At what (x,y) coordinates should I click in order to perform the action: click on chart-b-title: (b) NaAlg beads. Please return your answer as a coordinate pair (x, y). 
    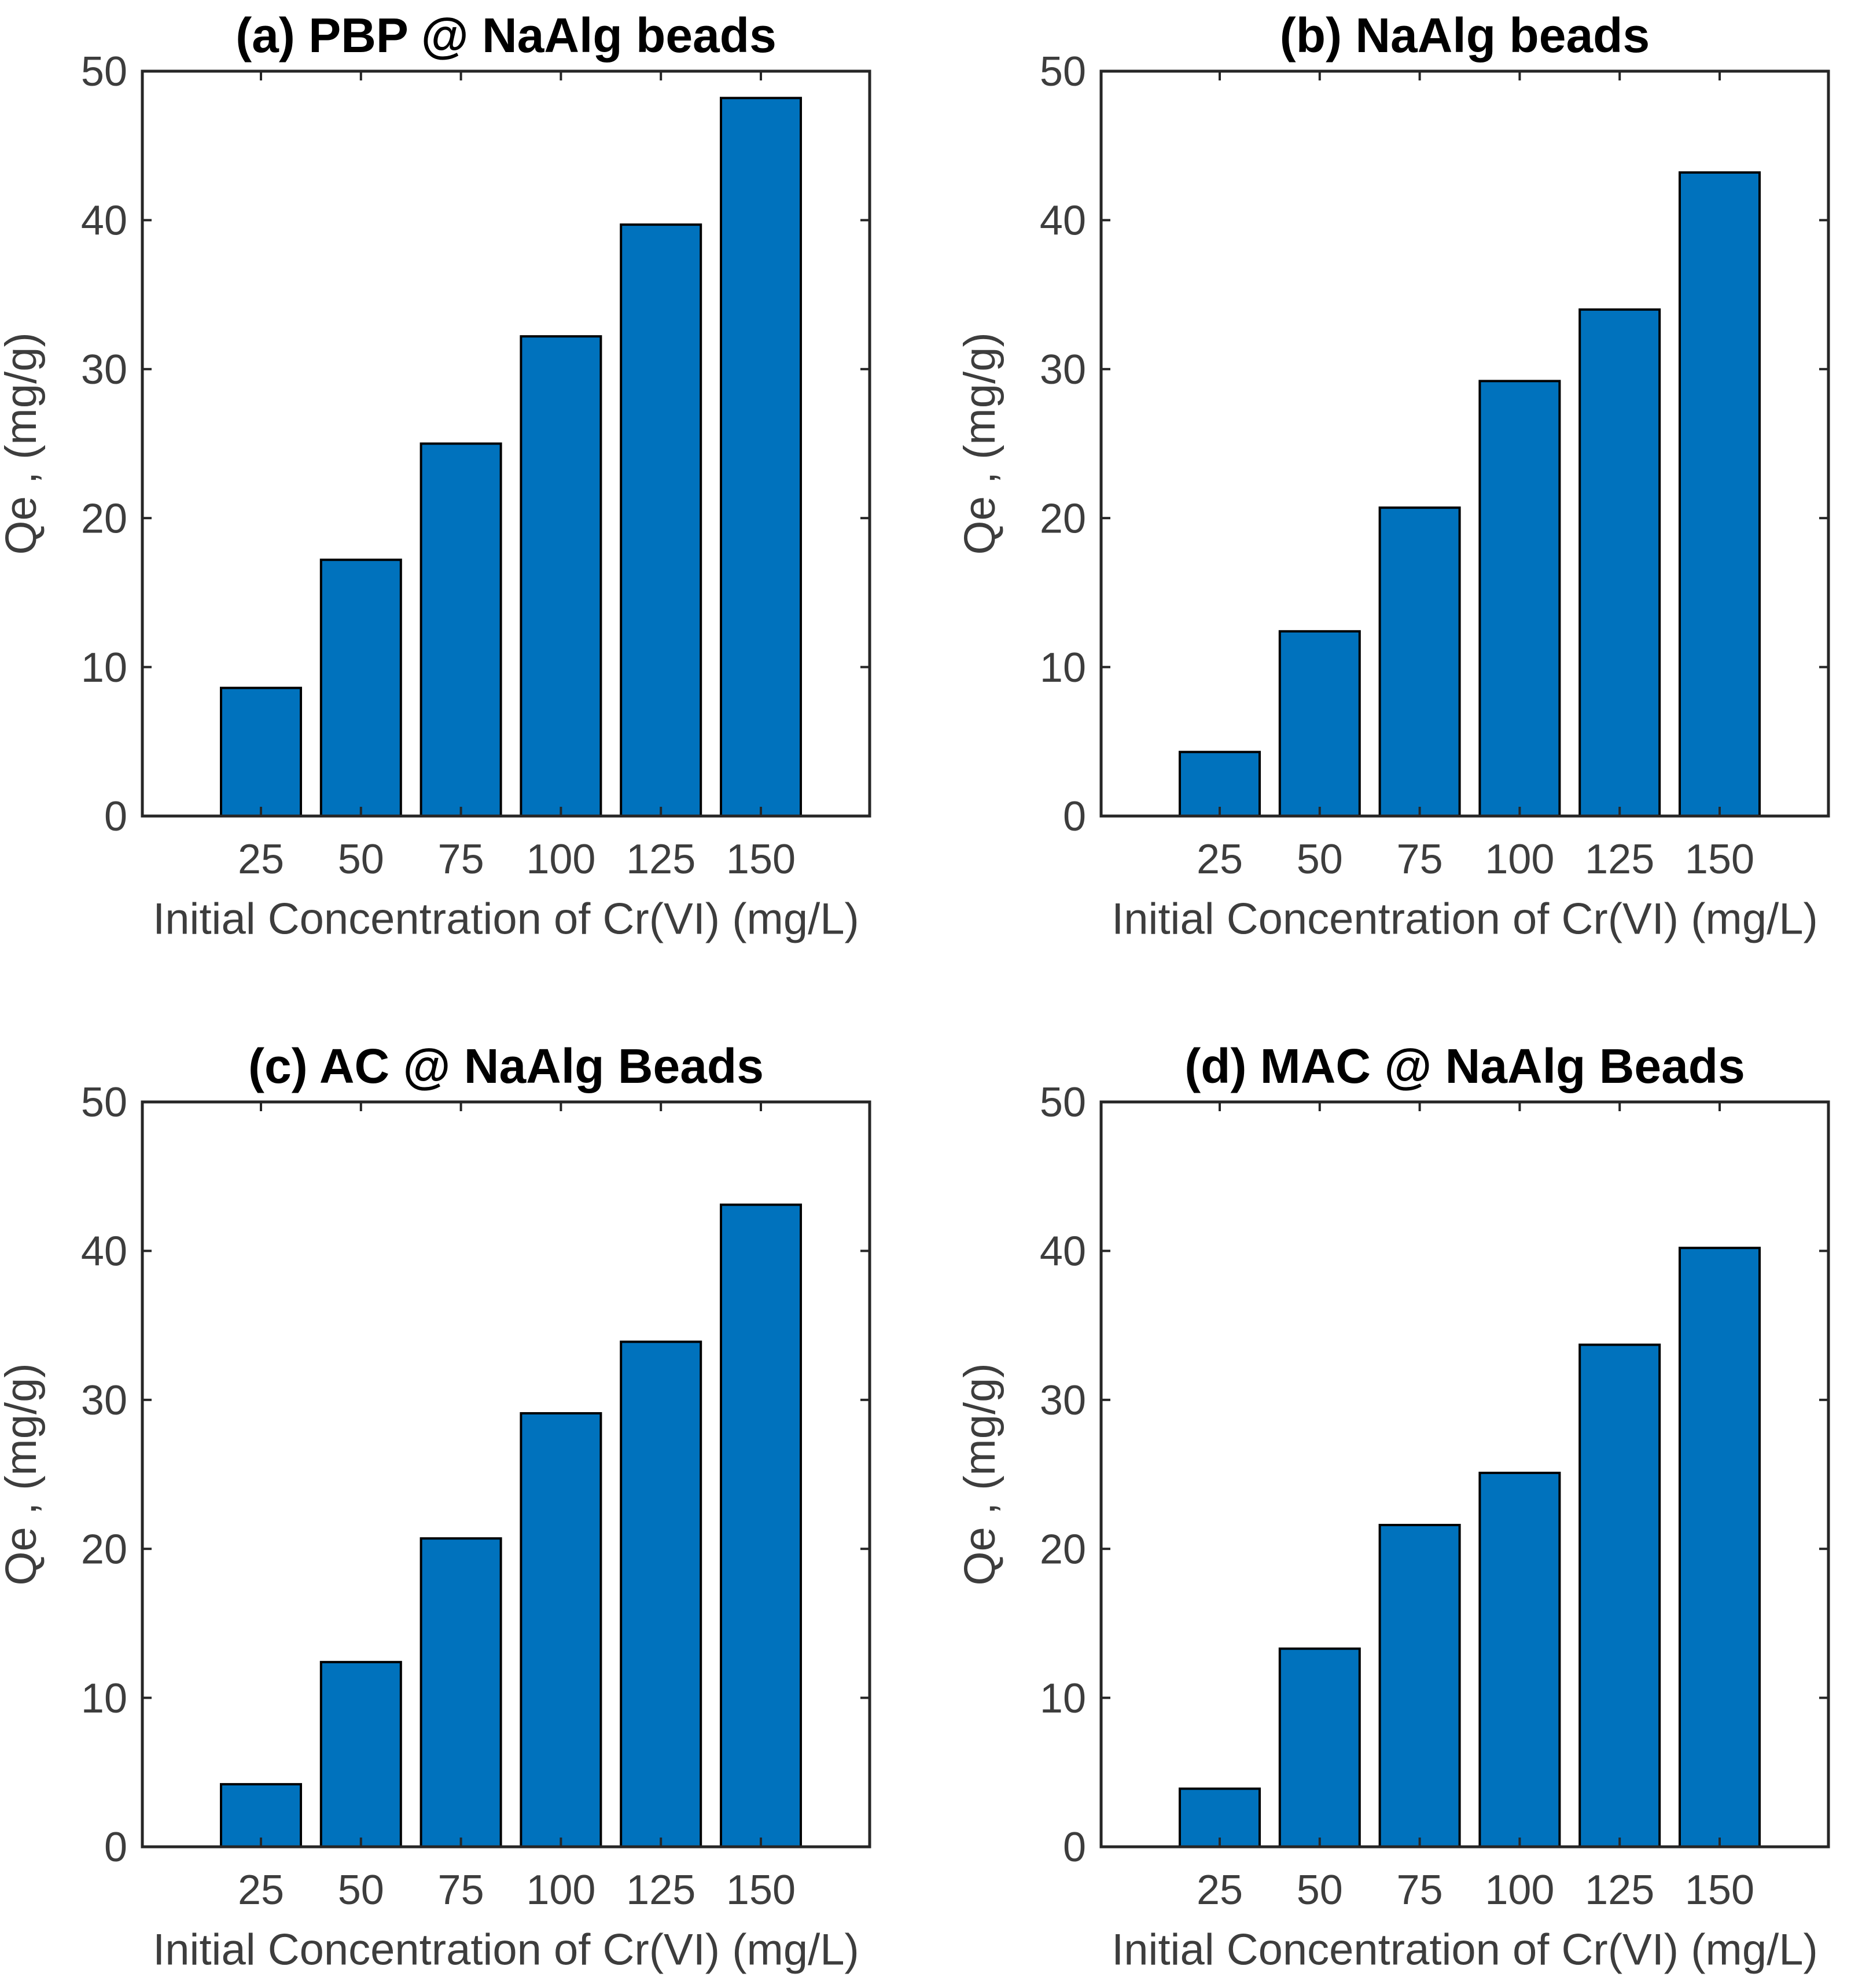
    Looking at the image, I should click on (1465, 35).